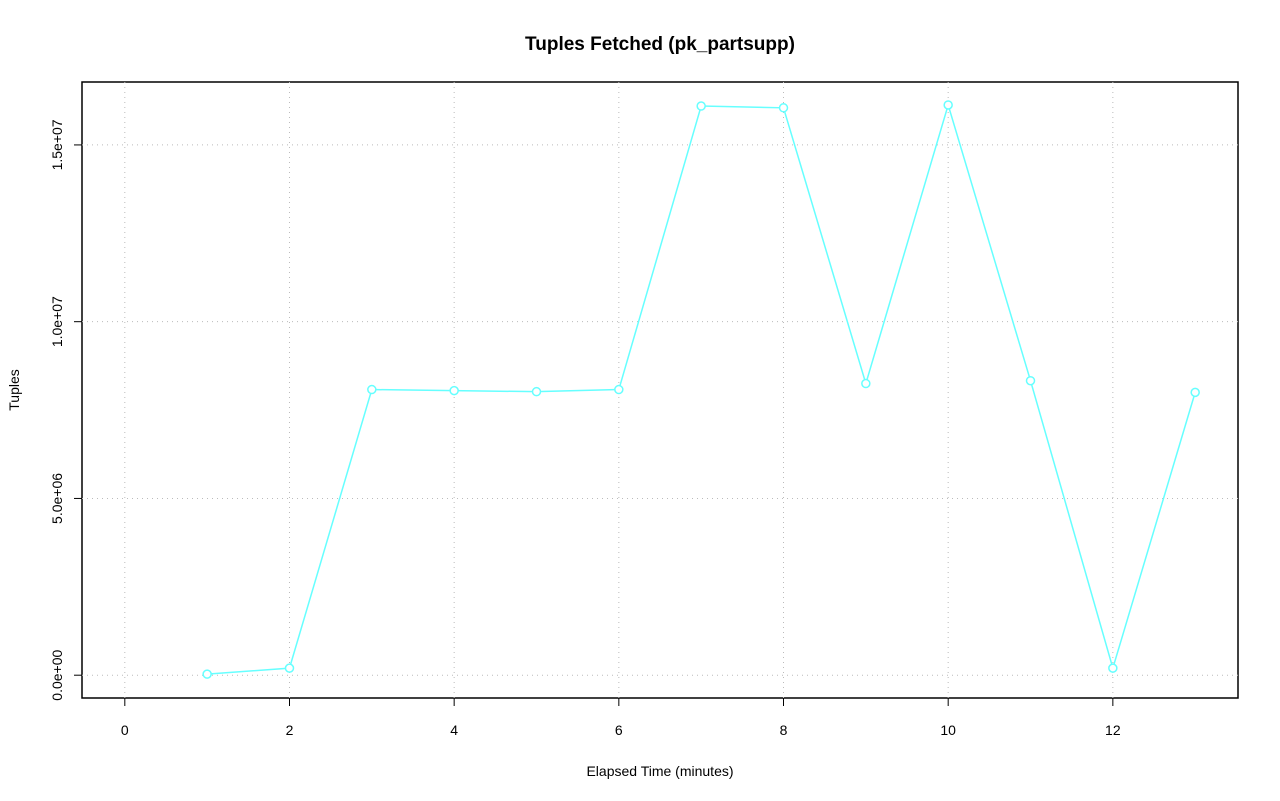  I want to click on y-tick-label: 0.0e+00, so click(57, 674).